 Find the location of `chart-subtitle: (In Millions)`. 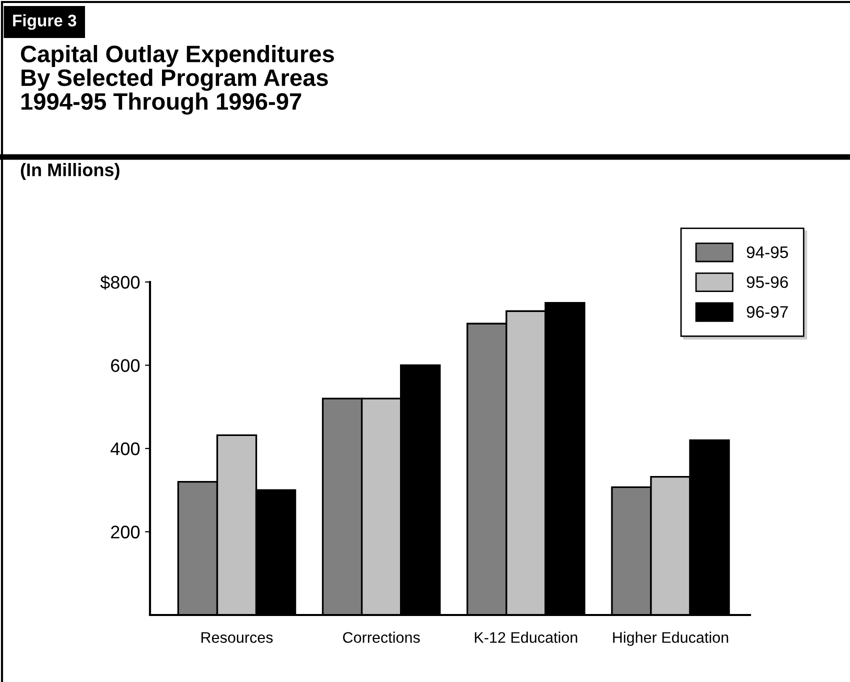

chart-subtitle: (In Millions) is located at coordinates (70, 171).